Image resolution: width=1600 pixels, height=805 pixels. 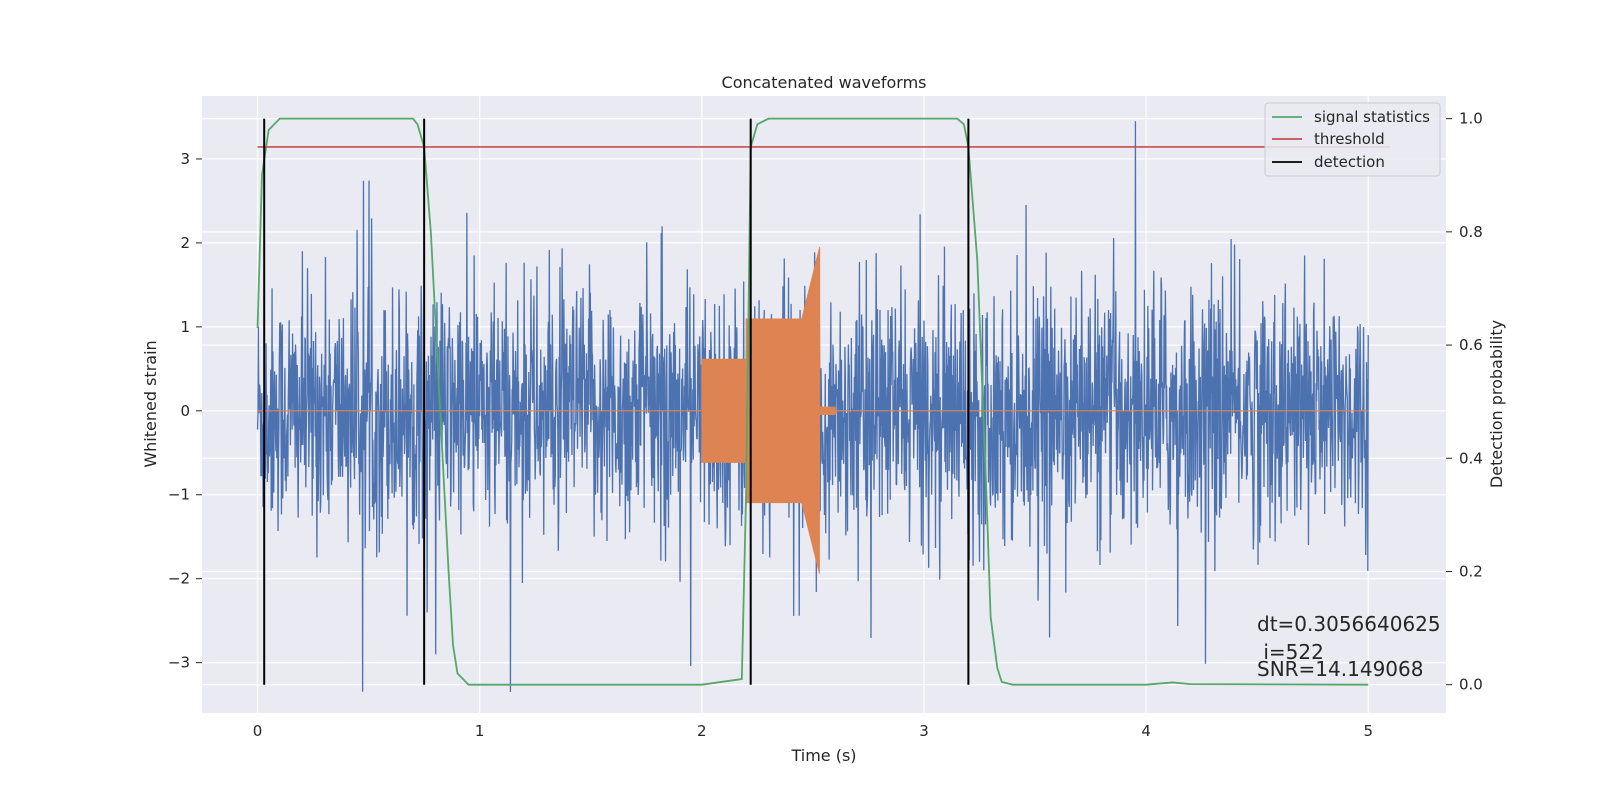 What do you see at coordinates (179, 495) in the screenshot?
I see `y-tick-label: −1` at bounding box center [179, 495].